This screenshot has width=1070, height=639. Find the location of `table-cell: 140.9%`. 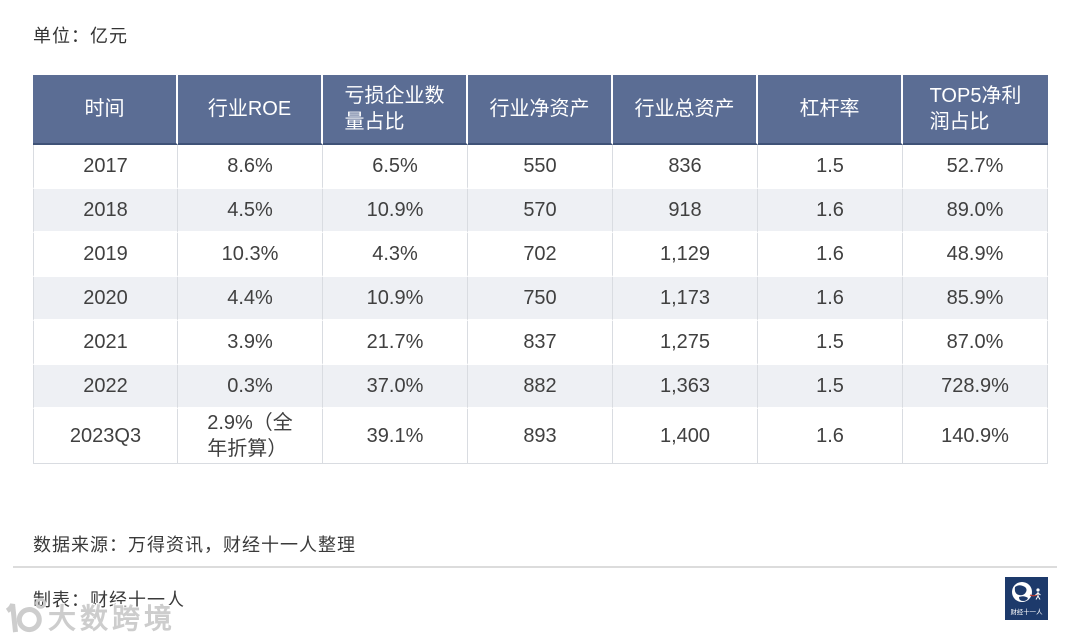

table-cell: 140.9% is located at coordinates (975, 436).